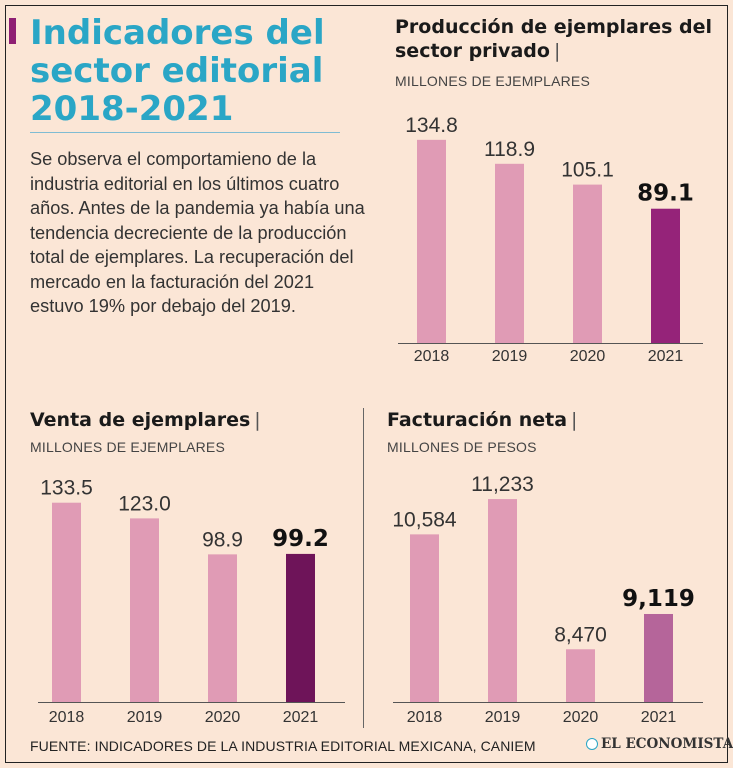 The image size is (733, 768). I want to click on chart-venta-bar-2021, so click(300, 627).